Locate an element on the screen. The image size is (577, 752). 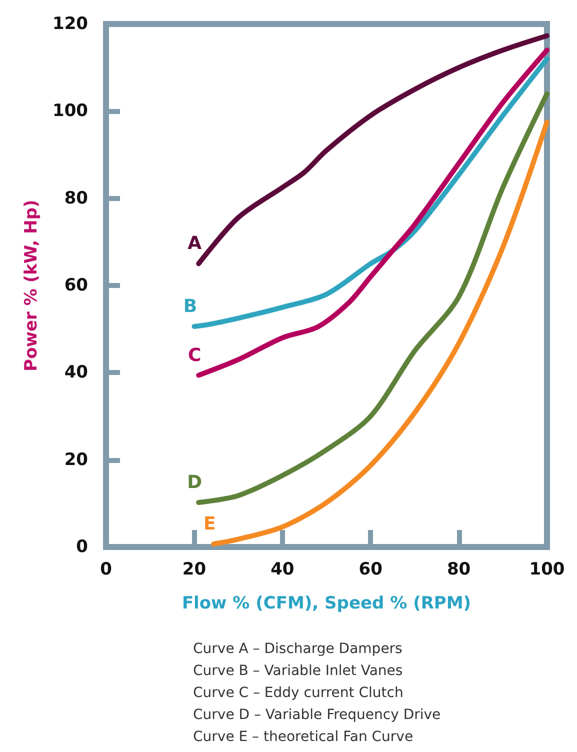
y-tick-label: 0 is located at coordinates (82, 547).